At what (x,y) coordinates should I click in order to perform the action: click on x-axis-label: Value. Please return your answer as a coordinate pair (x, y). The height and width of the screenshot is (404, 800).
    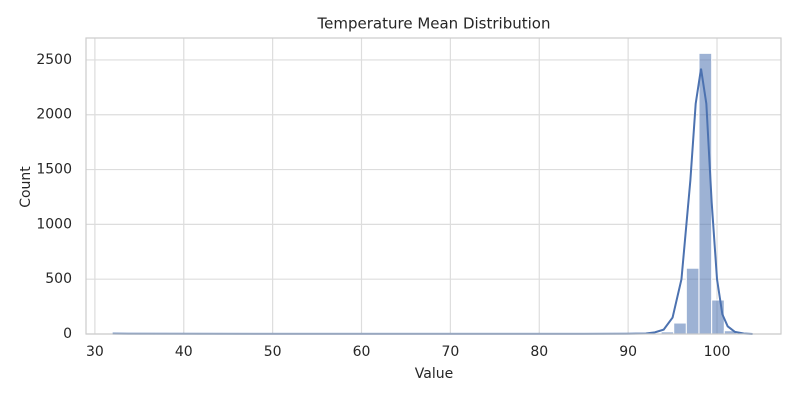
    Looking at the image, I should click on (434, 374).